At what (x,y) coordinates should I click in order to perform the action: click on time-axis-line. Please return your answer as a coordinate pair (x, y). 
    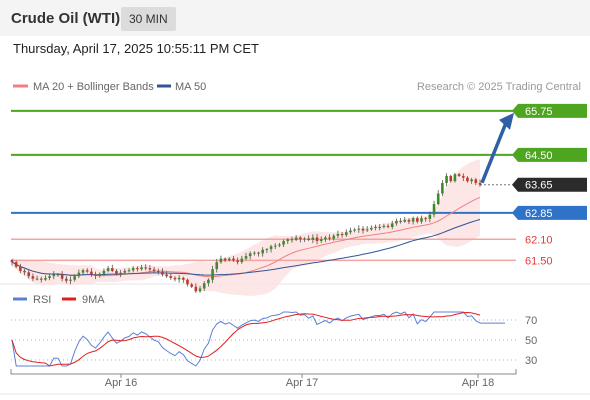
    Looking at the image, I should click on (263, 372).